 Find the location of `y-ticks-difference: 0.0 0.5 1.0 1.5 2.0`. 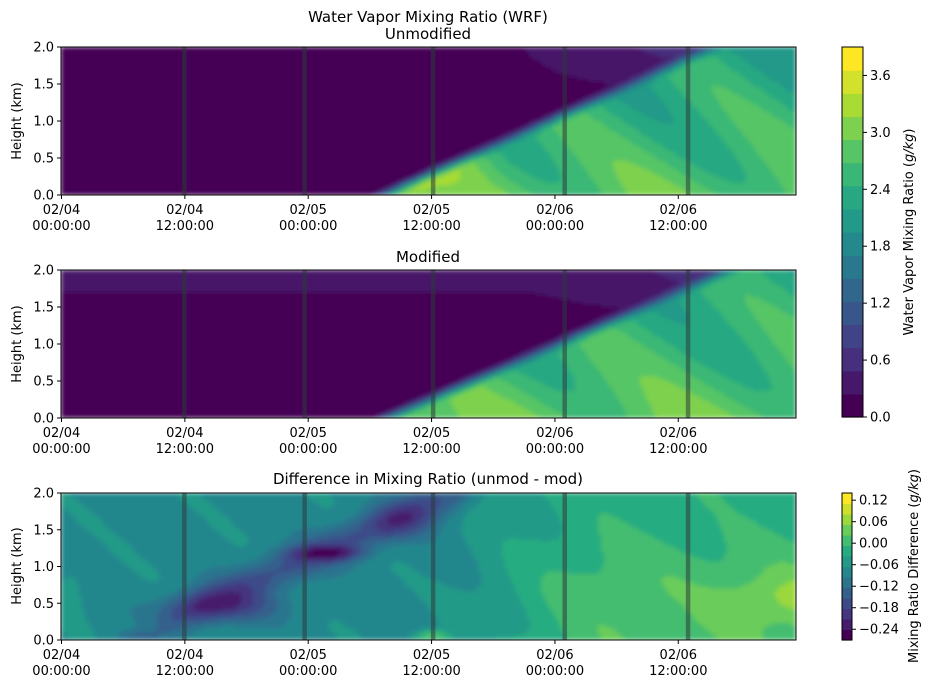

y-ticks-difference: 0.0 0.5 1.0 1.5 2.0 is located at coordinates (47, 568).